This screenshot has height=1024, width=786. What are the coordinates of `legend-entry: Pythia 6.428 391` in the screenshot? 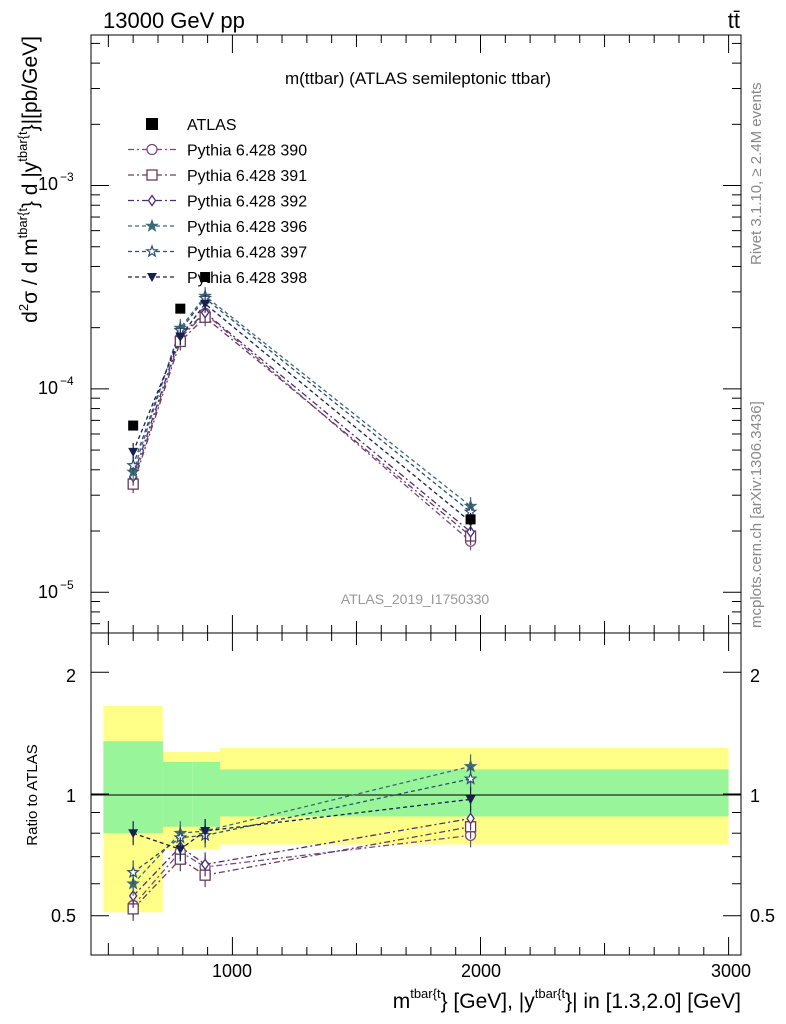 It's located at (217, 176).